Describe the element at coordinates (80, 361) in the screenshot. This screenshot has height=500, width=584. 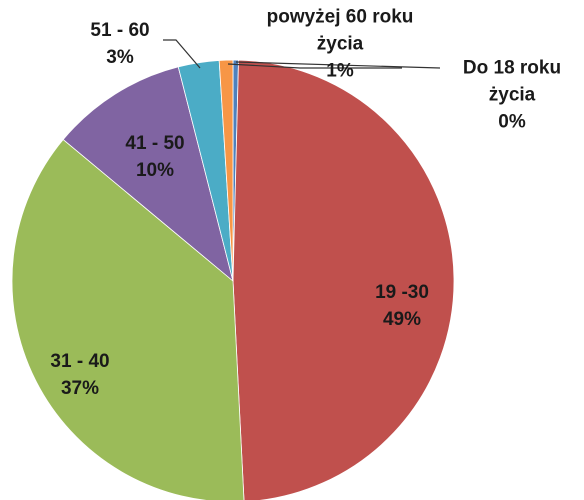
I see `category-label: 31 - 40` at that location.